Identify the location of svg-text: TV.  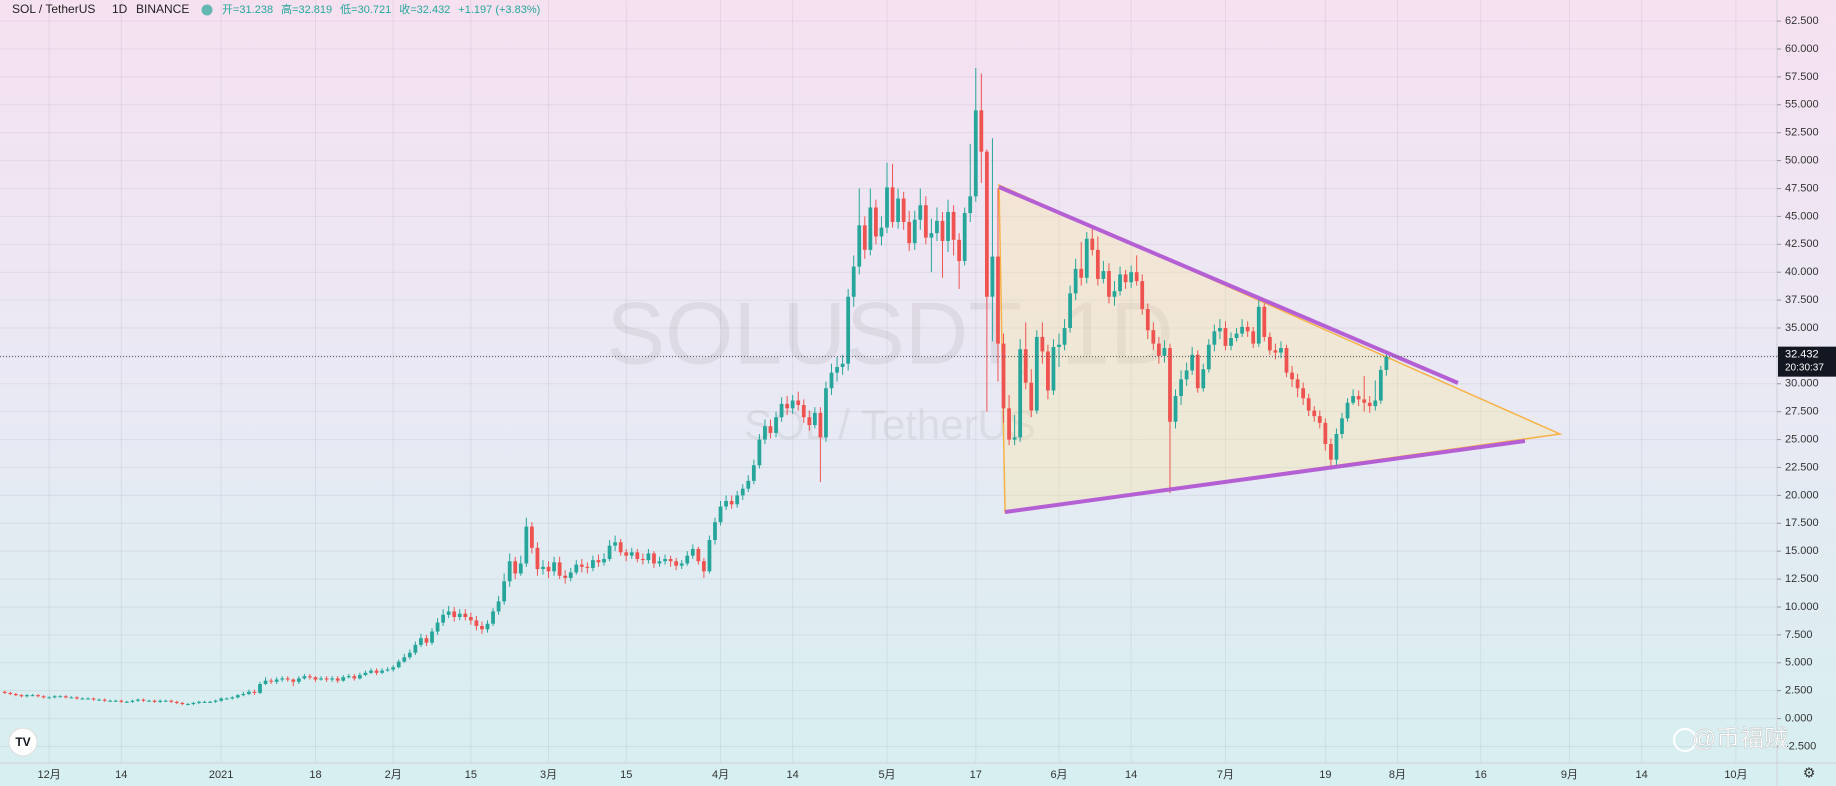
(22, 742).